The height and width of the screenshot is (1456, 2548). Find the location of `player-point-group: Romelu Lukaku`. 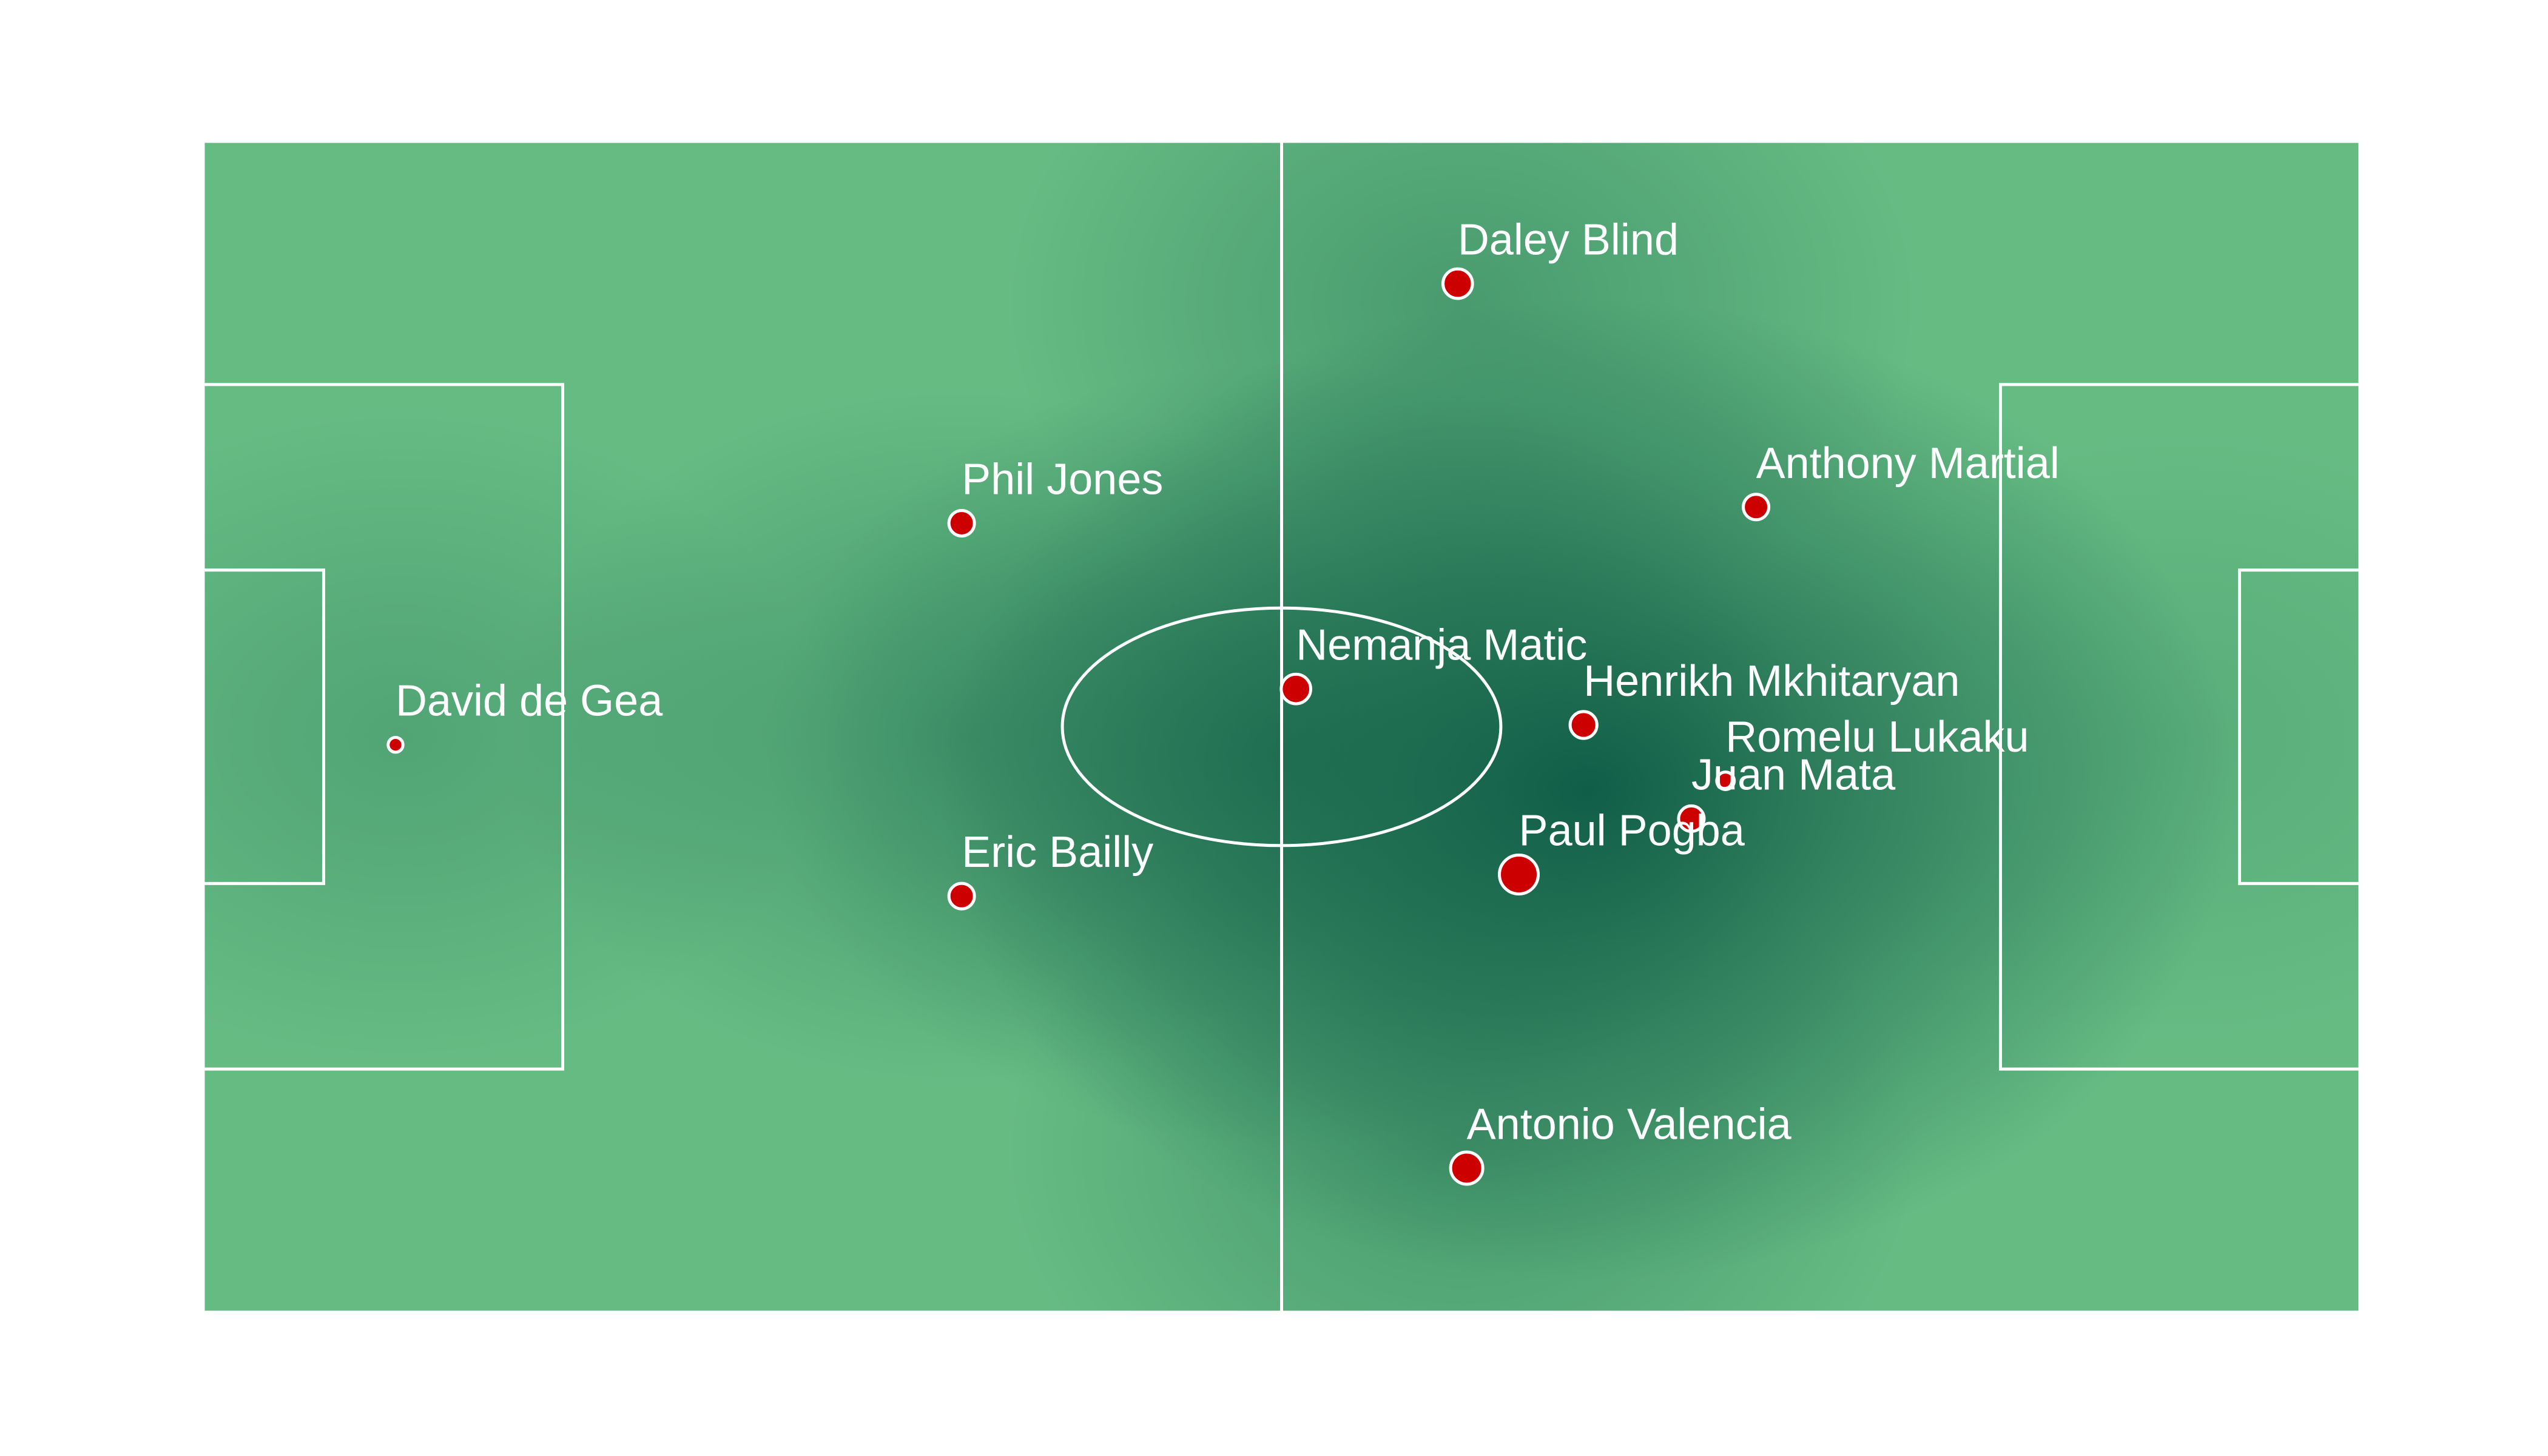

player-point-group: Romelu Lukaku is located at coordinates (1872, 752).